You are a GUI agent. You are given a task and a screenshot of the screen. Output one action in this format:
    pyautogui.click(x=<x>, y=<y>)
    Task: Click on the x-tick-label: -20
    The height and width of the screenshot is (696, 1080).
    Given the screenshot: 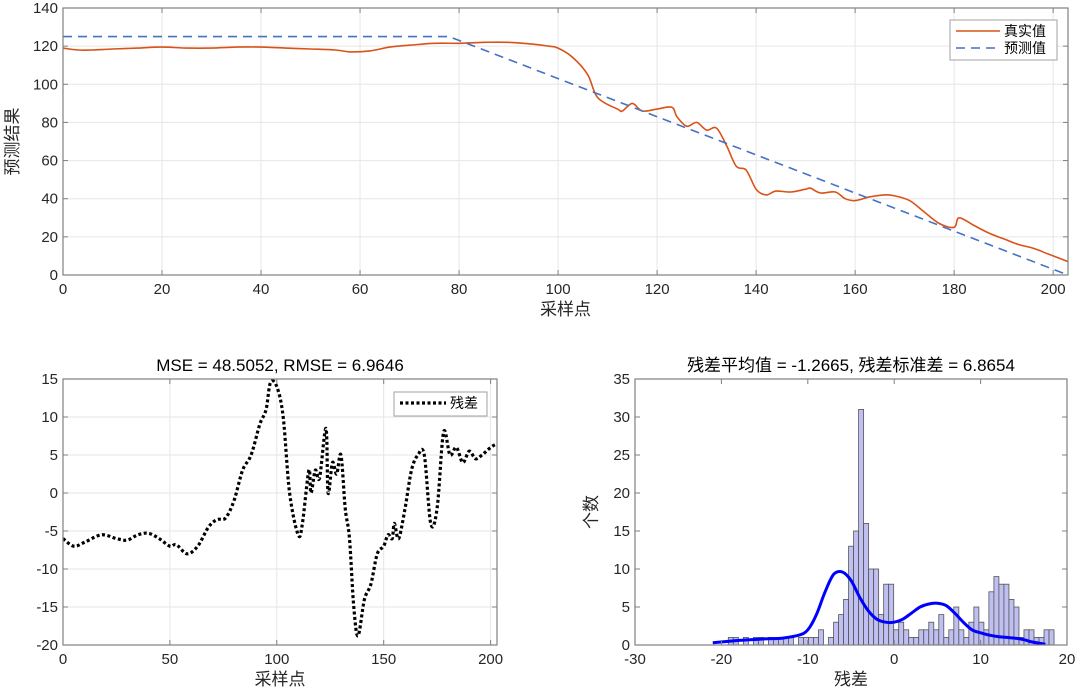 What is the action you would take?
    pyautogui.click(x=722, y=659)
    